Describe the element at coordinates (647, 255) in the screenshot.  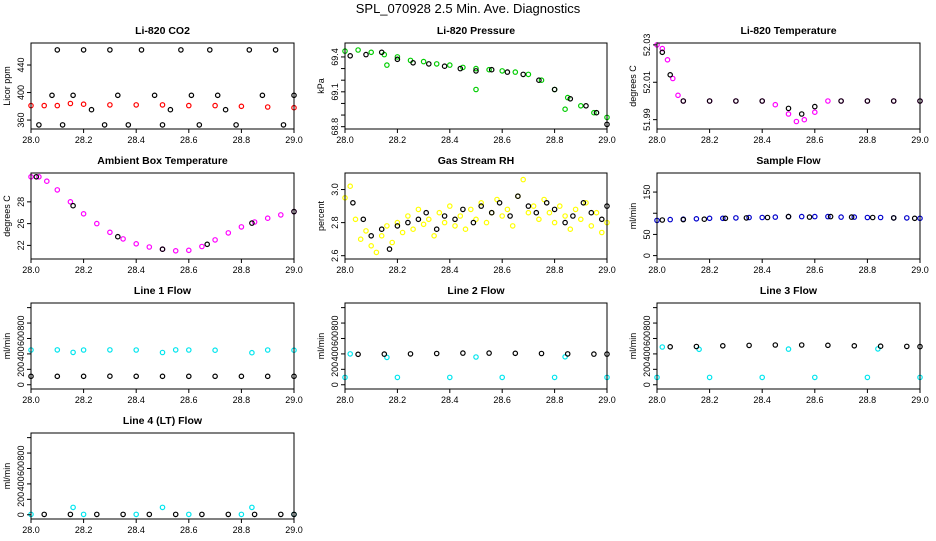
I see `y-tick-label: 0` at that location.